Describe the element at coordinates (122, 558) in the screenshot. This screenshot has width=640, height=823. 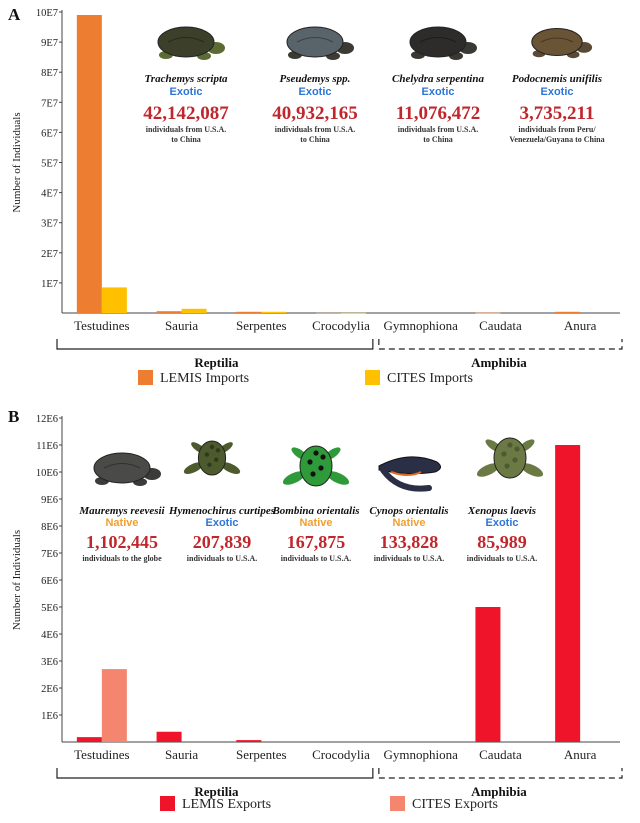
I see `species-note: individuals to the globe` at that location.